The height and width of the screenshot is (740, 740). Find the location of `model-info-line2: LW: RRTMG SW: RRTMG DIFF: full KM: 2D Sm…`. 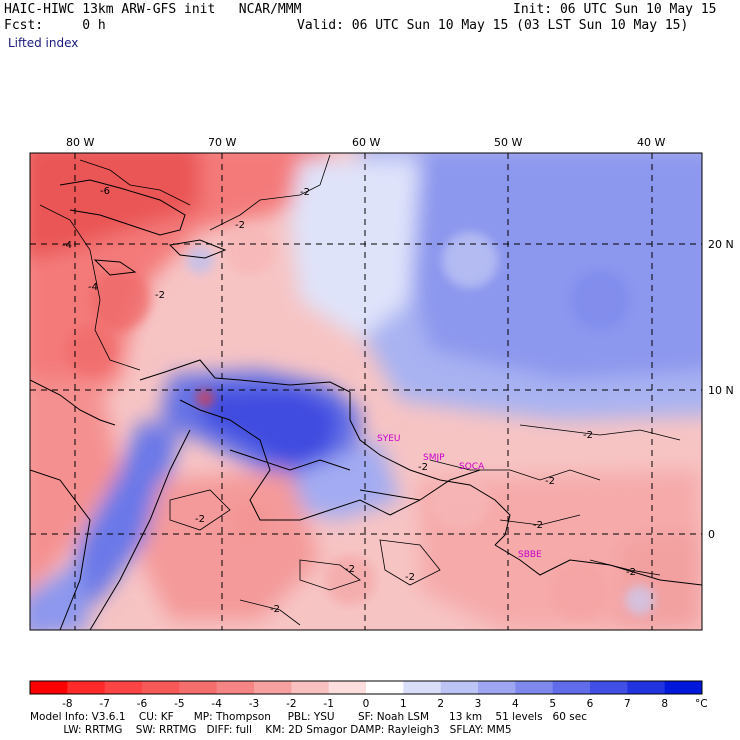

model-info-line2: LW: RRTMG SW: RRTMG DIFF: full KM: 2D Sm… is located at coordinates (271, 730).